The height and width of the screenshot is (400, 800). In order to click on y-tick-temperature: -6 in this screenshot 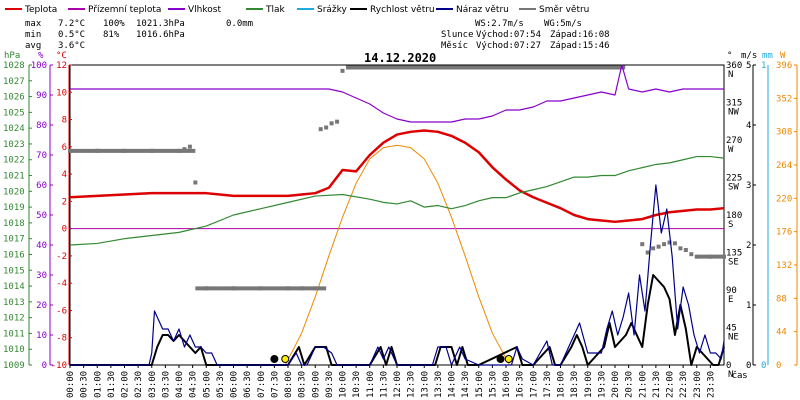, I will do `click(61, 311)`.